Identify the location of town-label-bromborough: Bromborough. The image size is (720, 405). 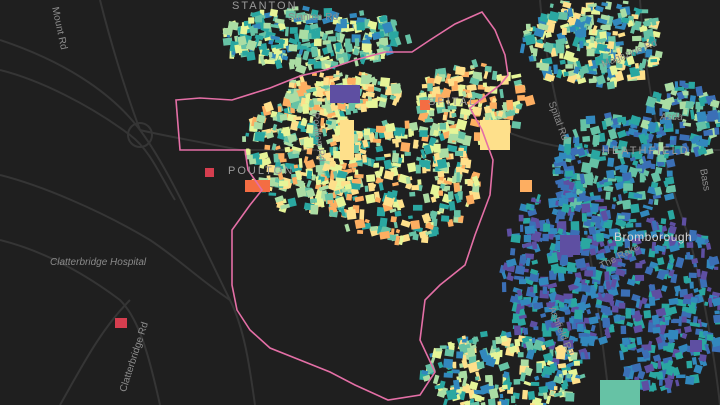
(653, 237).